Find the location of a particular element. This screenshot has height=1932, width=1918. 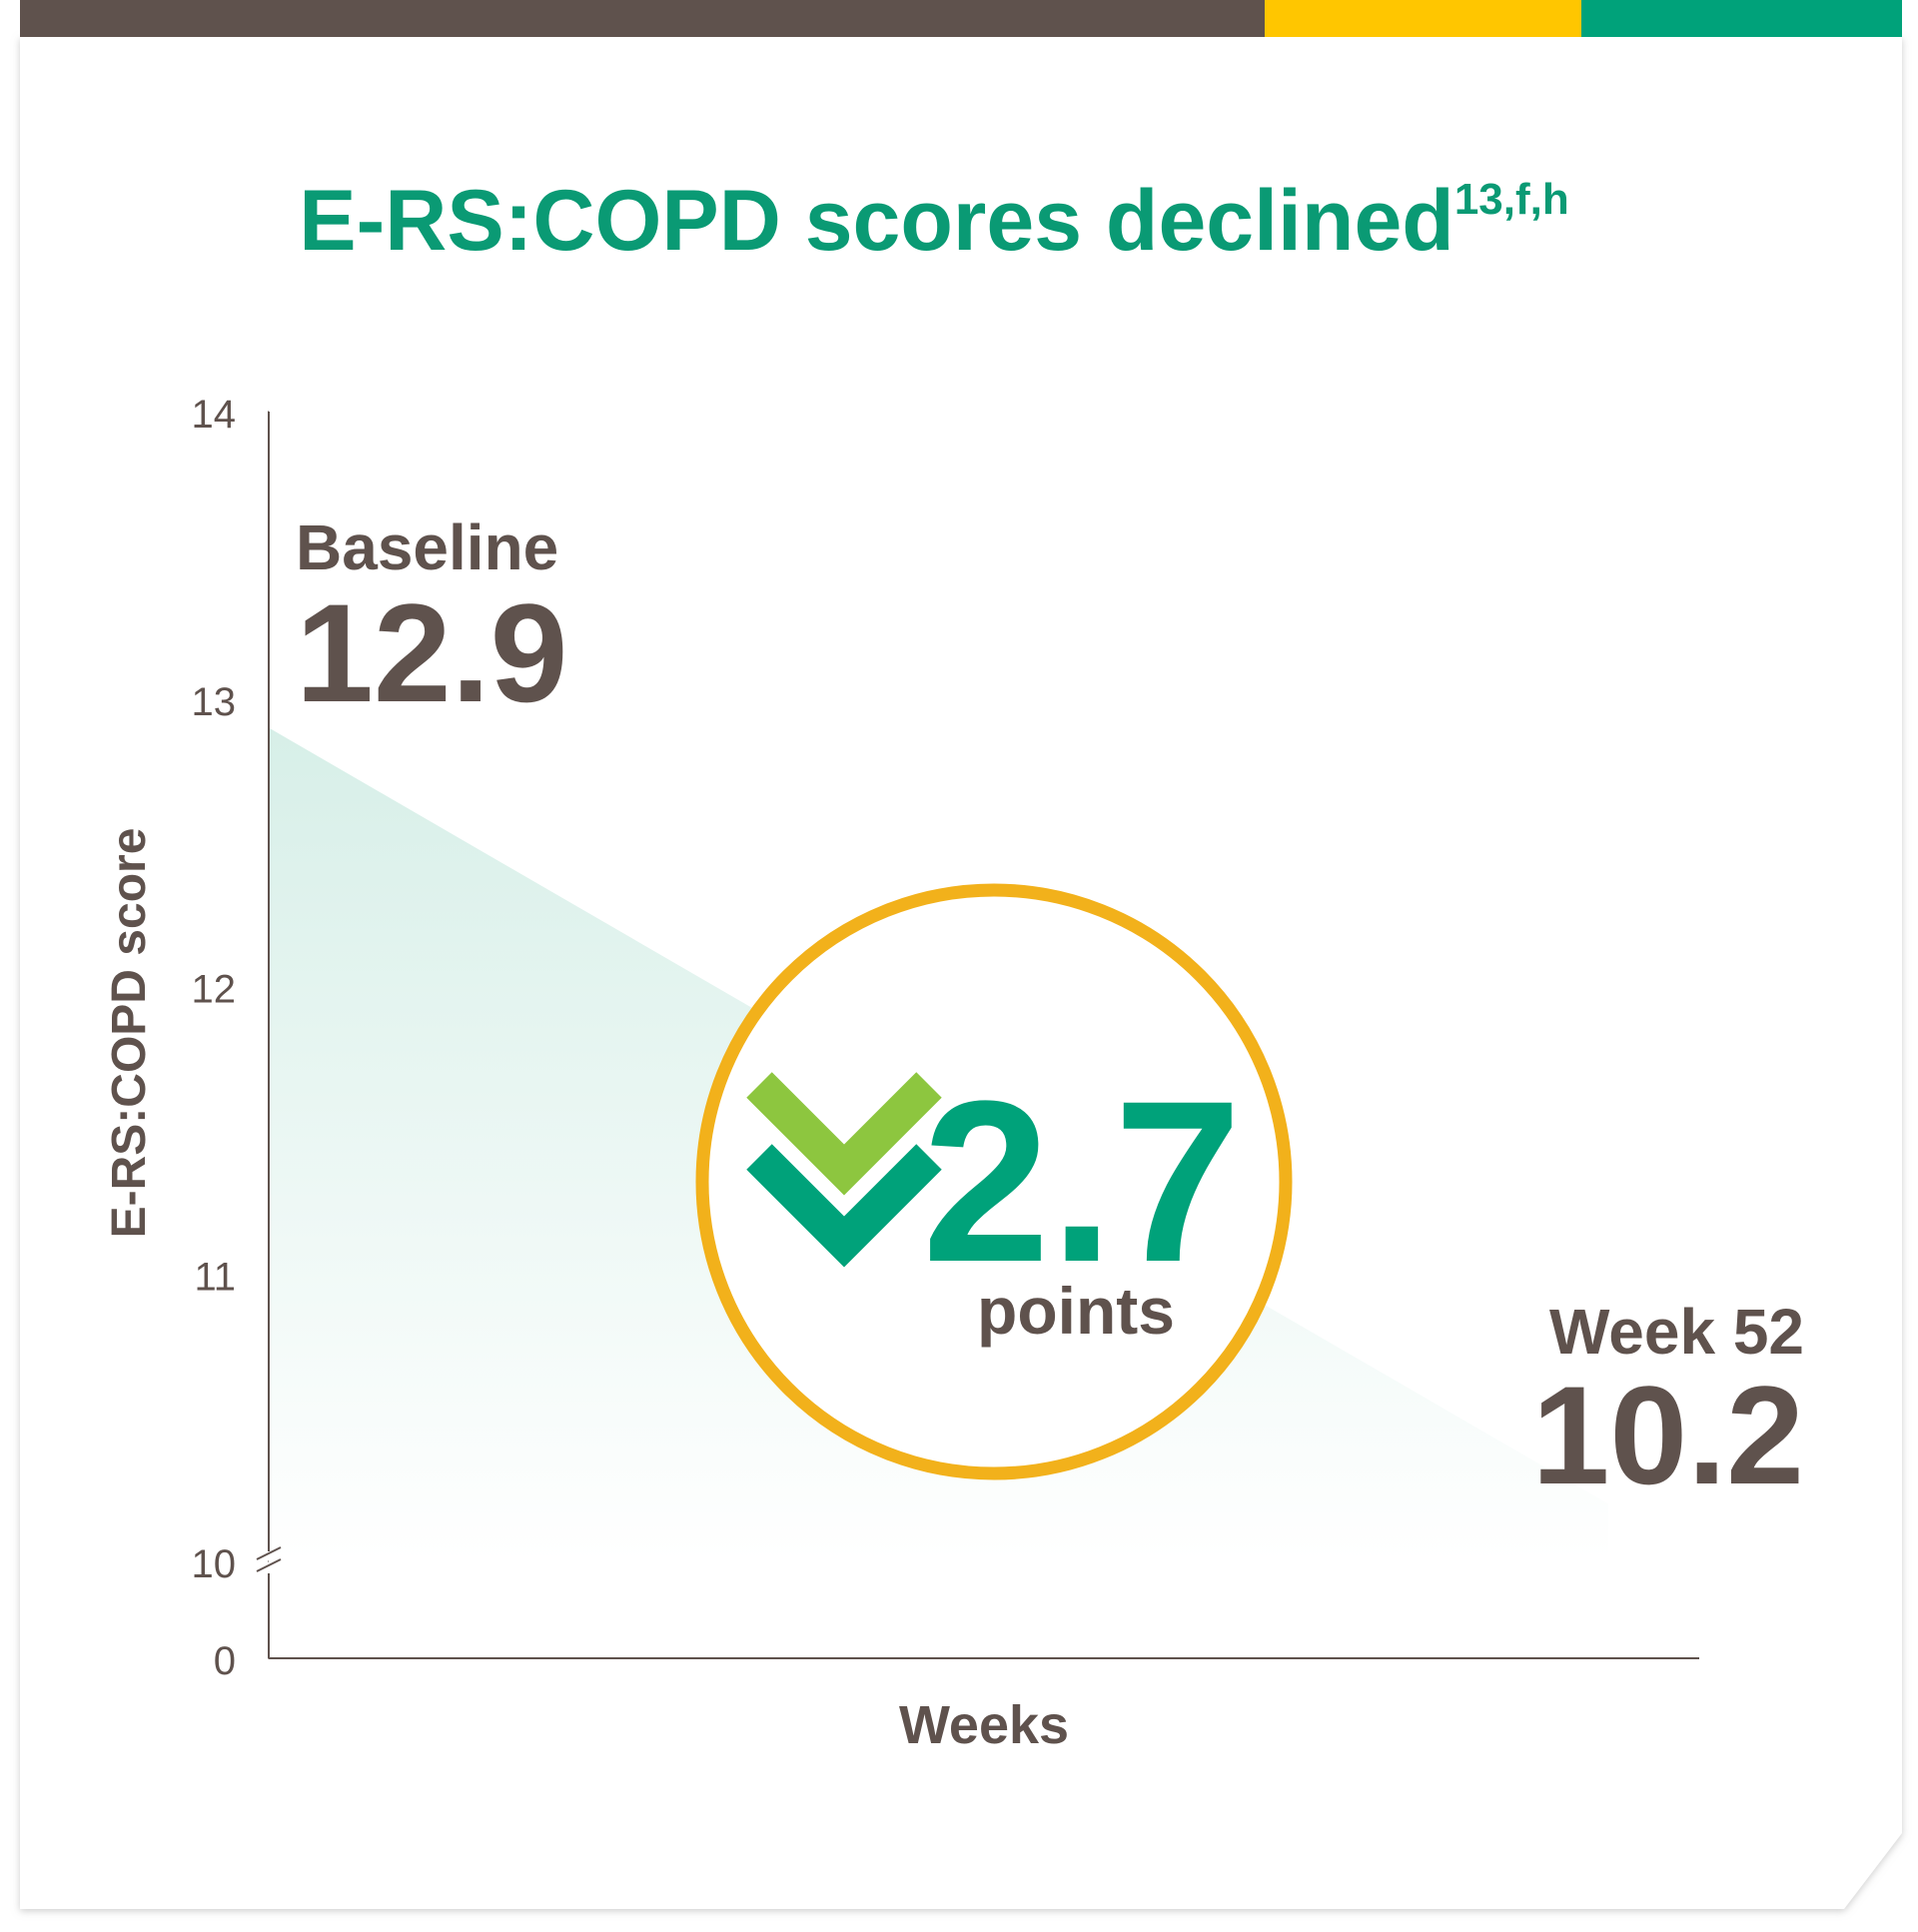

top-bar-yellow is located at coordinates (1423, 18).